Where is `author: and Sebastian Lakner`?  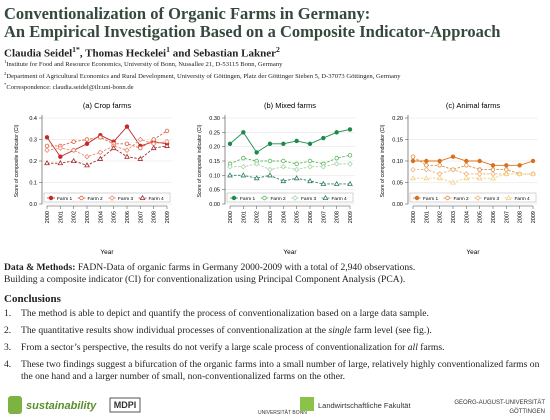 author: and Sebastian Lakner is located at coordinates (223, 53).